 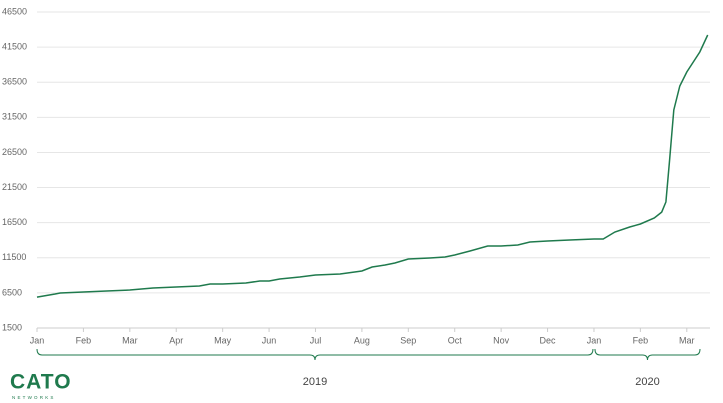 What do you see at coordinates (548, 340) in the screenshot?
I see `x-tick-label: Dec` at bounding box center [548, 340].